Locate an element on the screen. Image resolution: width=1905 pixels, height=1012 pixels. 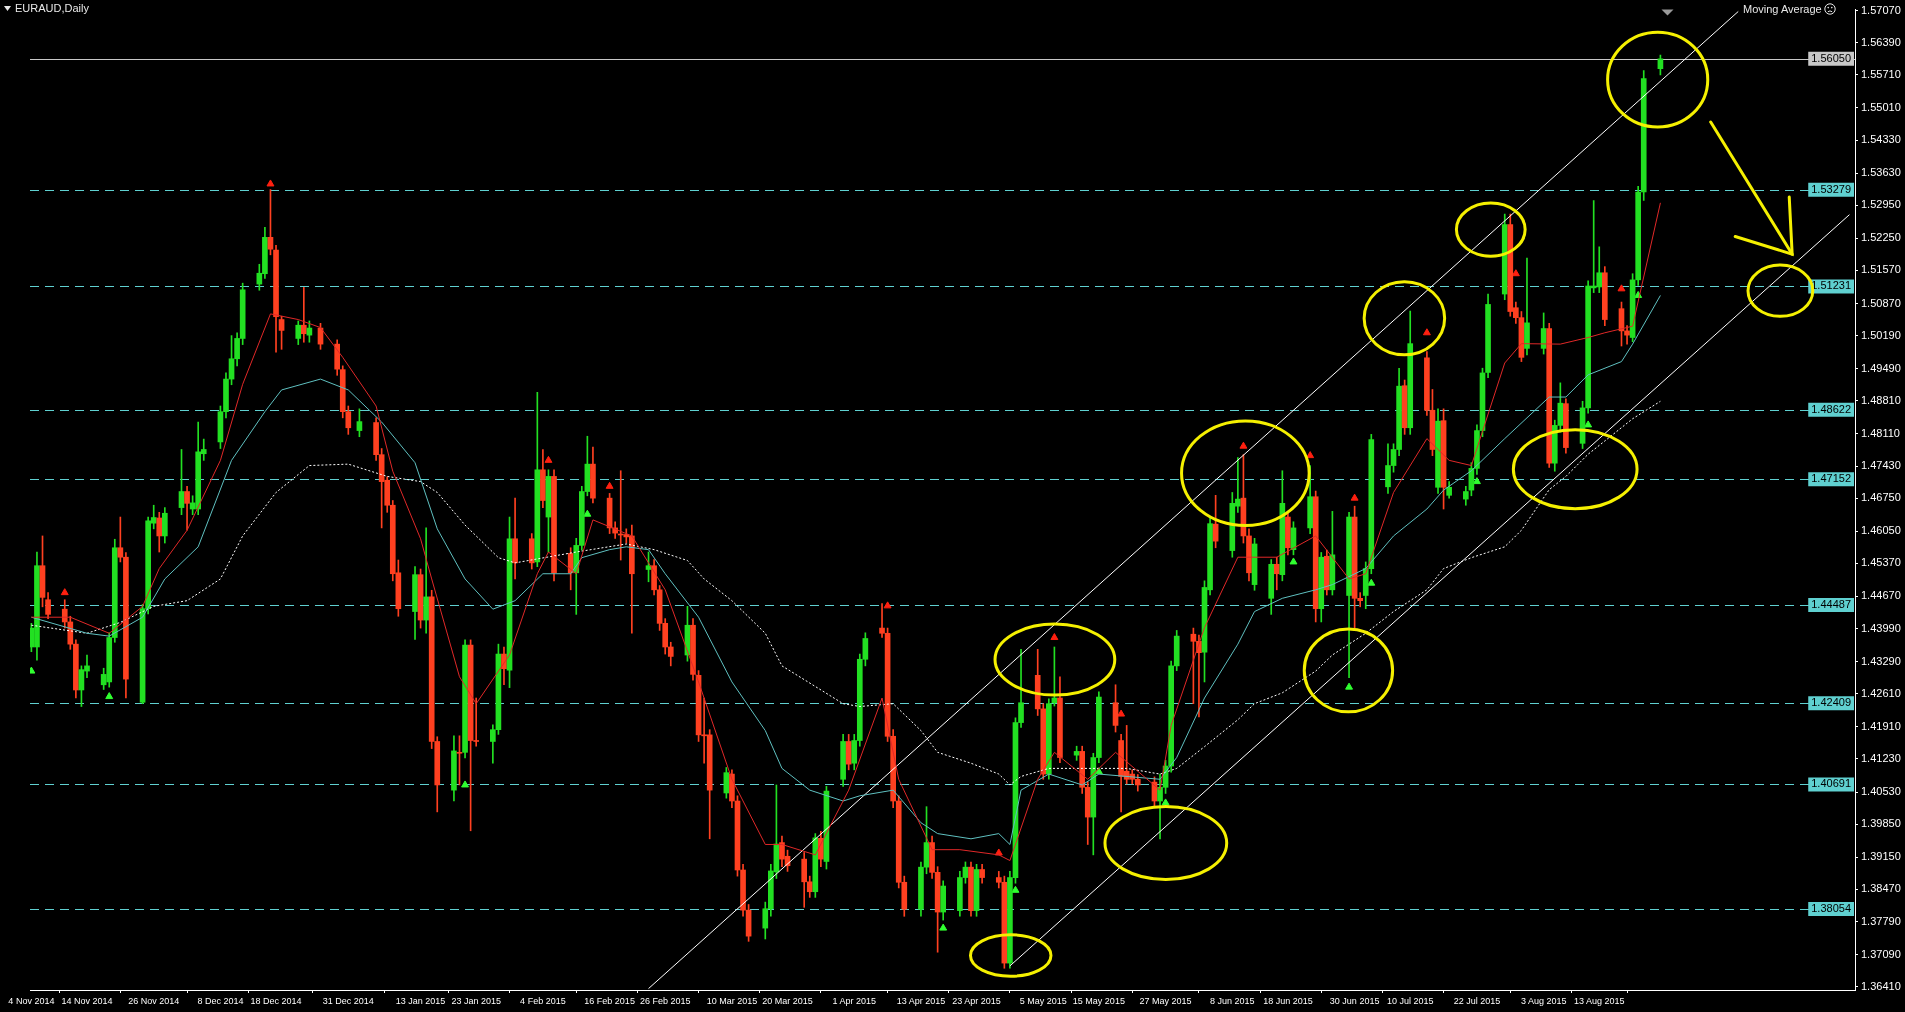
x-tick-label: 5 May 2015 is located at coordinates (1043, 1000).